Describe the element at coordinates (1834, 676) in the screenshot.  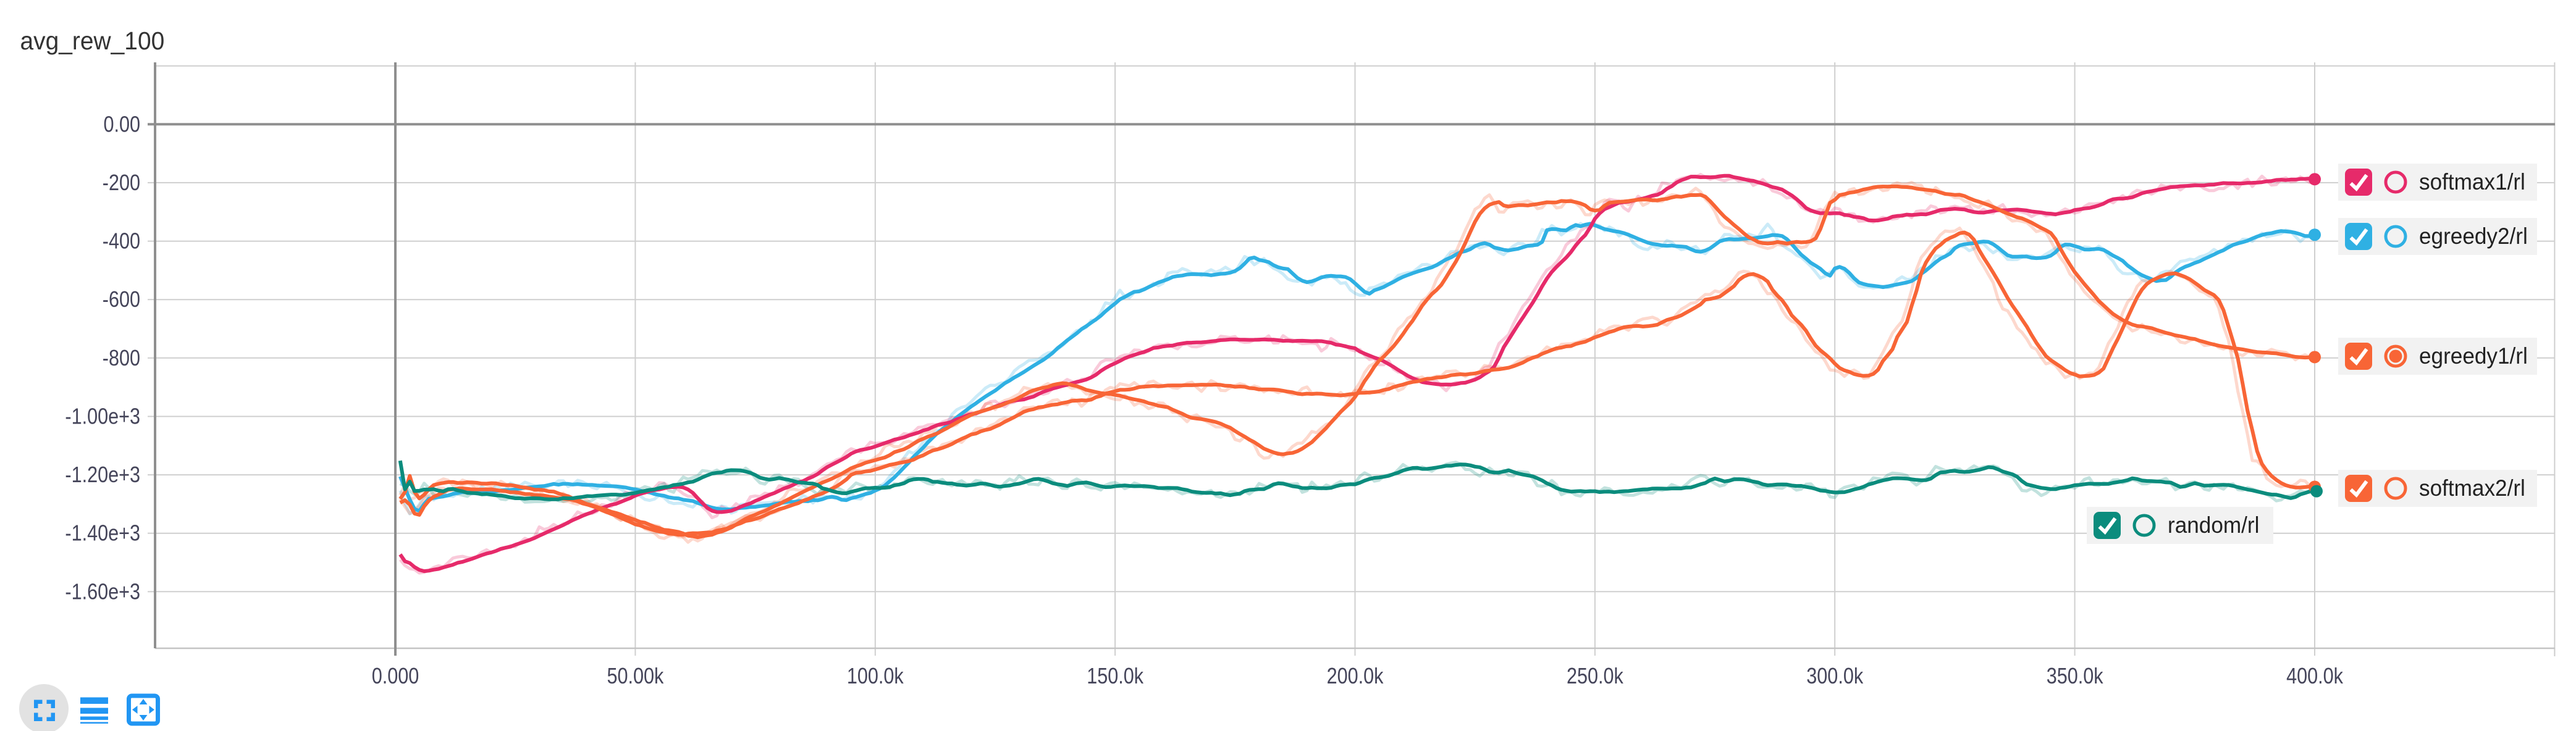
I see `svg-text: 300.0k` at that location.